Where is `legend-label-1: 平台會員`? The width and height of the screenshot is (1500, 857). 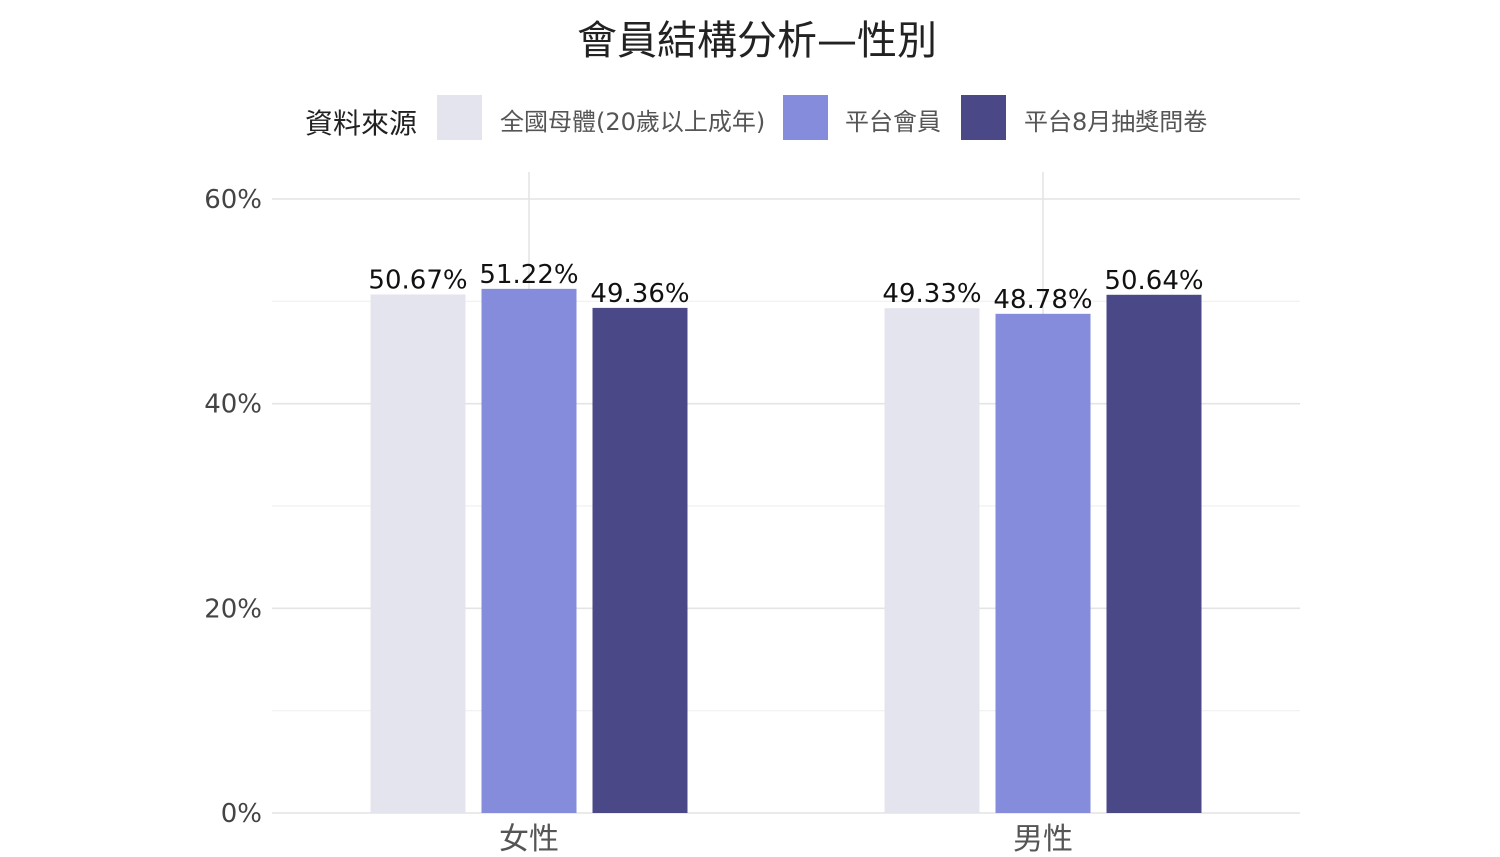 legend-label-1: 平台會員 is located at coordinates (893, 122).